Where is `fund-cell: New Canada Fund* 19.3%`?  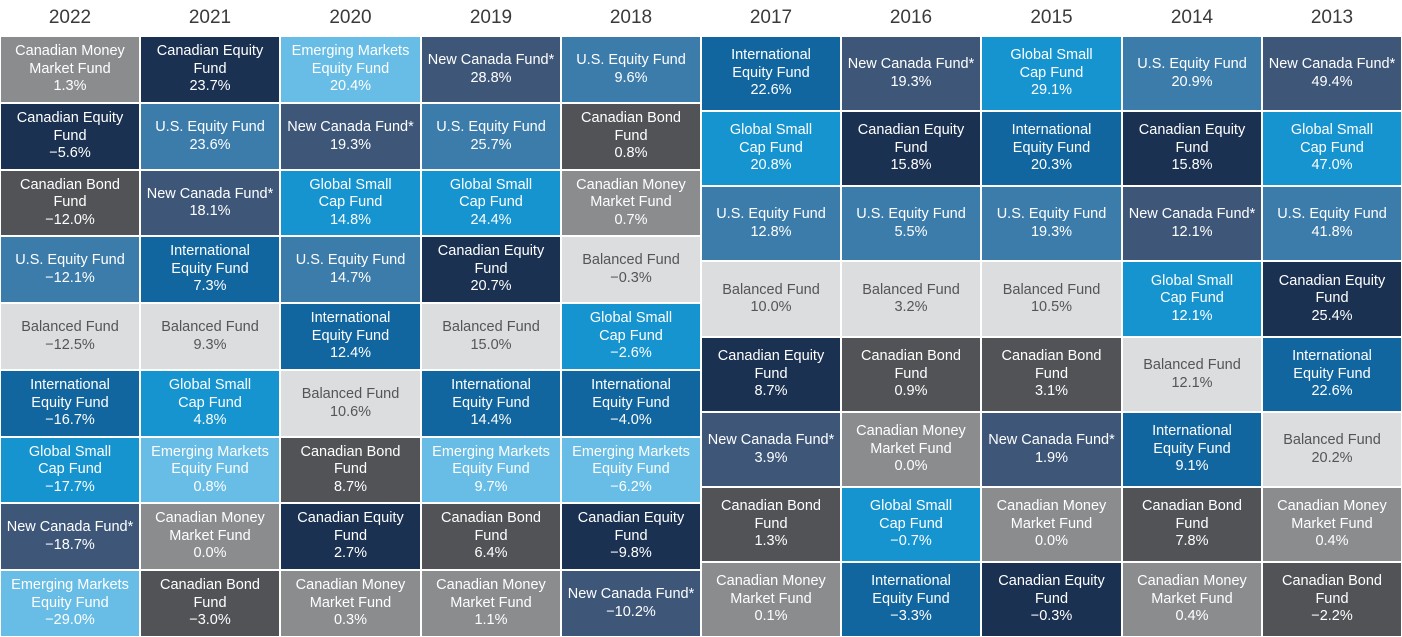
fund-cell: New Canada Fund* 19.3% is located at coordinates (911, 73).